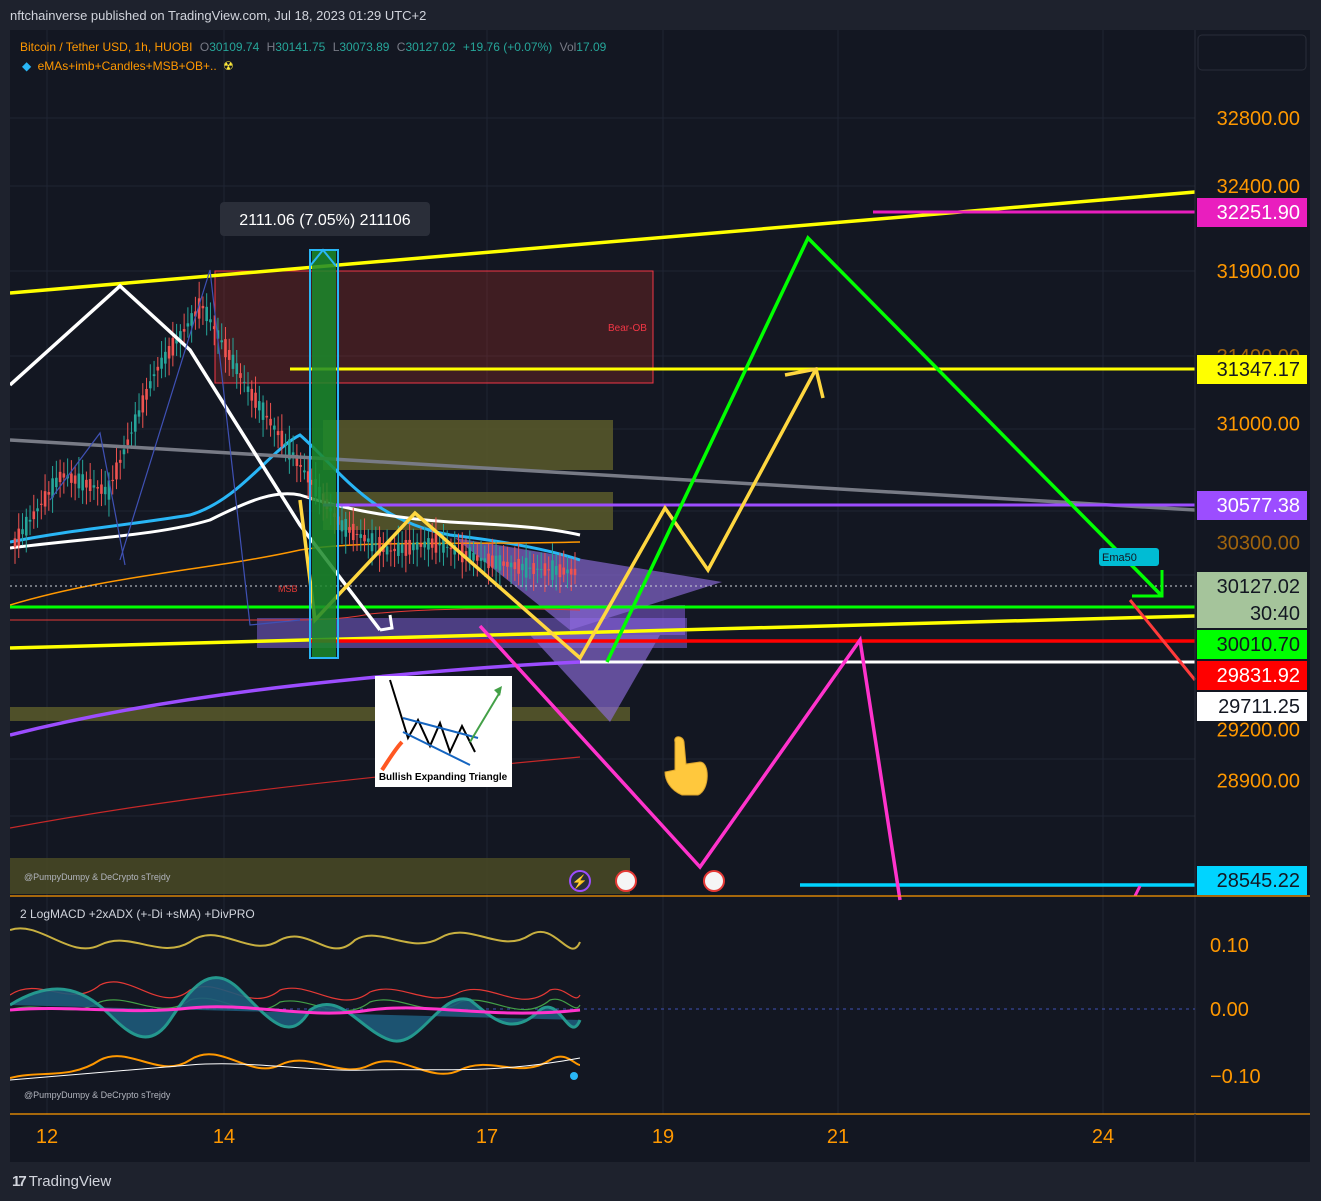 The height and width of the screenshot is (1201, 1321). I want to click on price-tick-3: 31000.00, so click(1258, 425).